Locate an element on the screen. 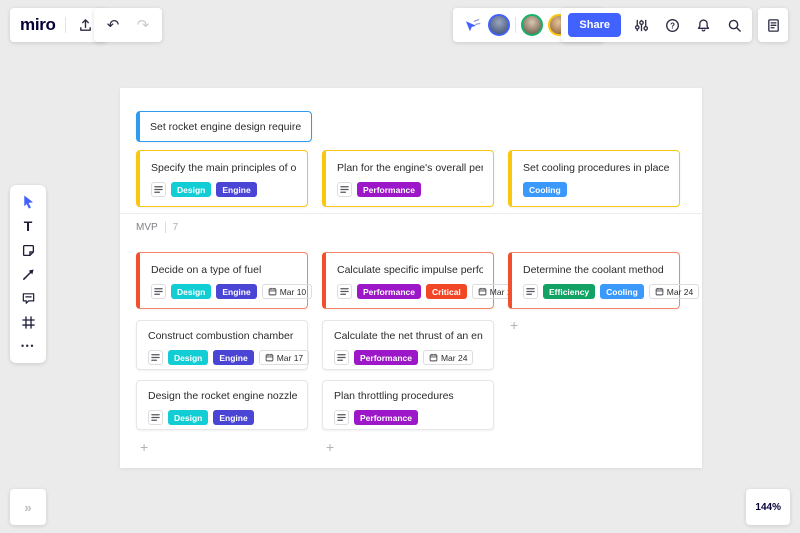 This screenshot has width=800, height=533. text-tool: T is located at coordinates (28, 226).